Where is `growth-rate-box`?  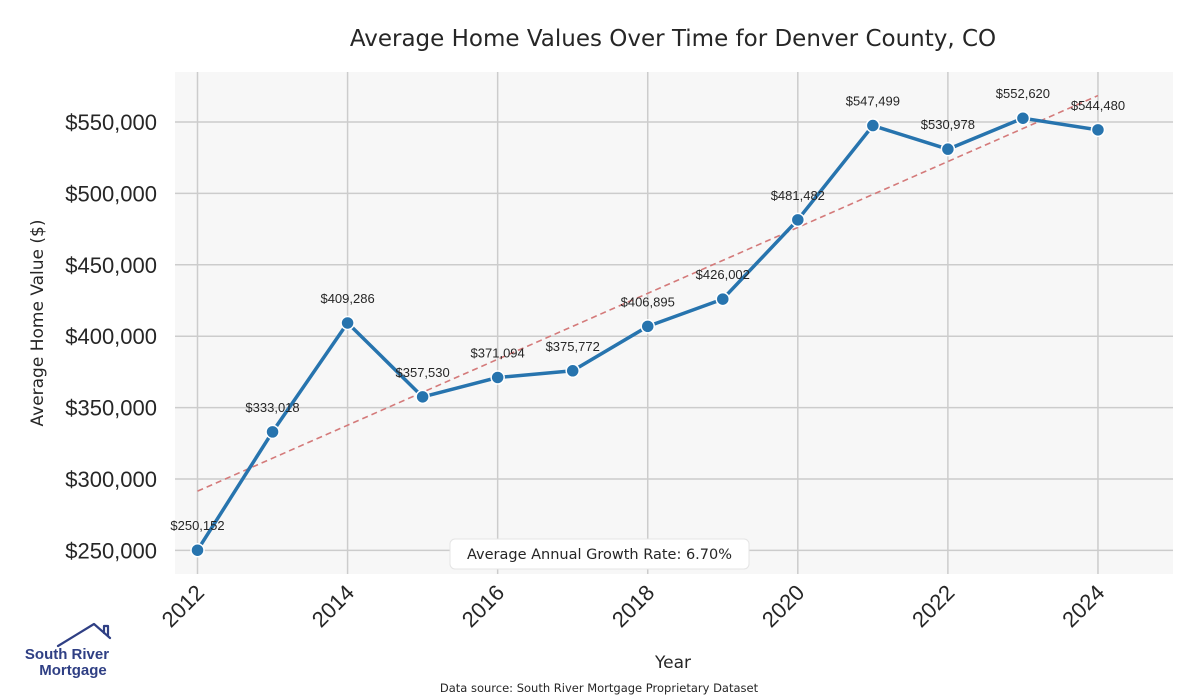 growth-rate-box is located at coordinates (599, 554).